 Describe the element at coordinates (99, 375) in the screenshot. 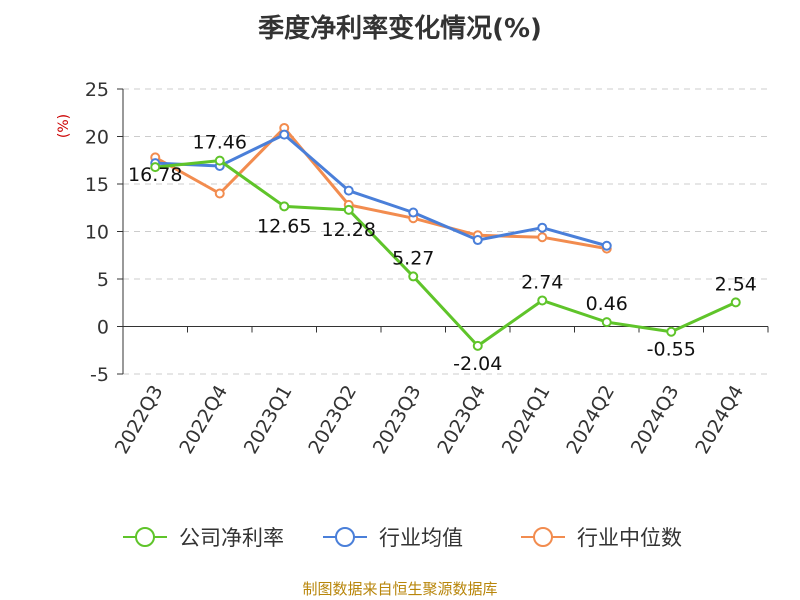

I see `y-tick-label: -5` at that location.